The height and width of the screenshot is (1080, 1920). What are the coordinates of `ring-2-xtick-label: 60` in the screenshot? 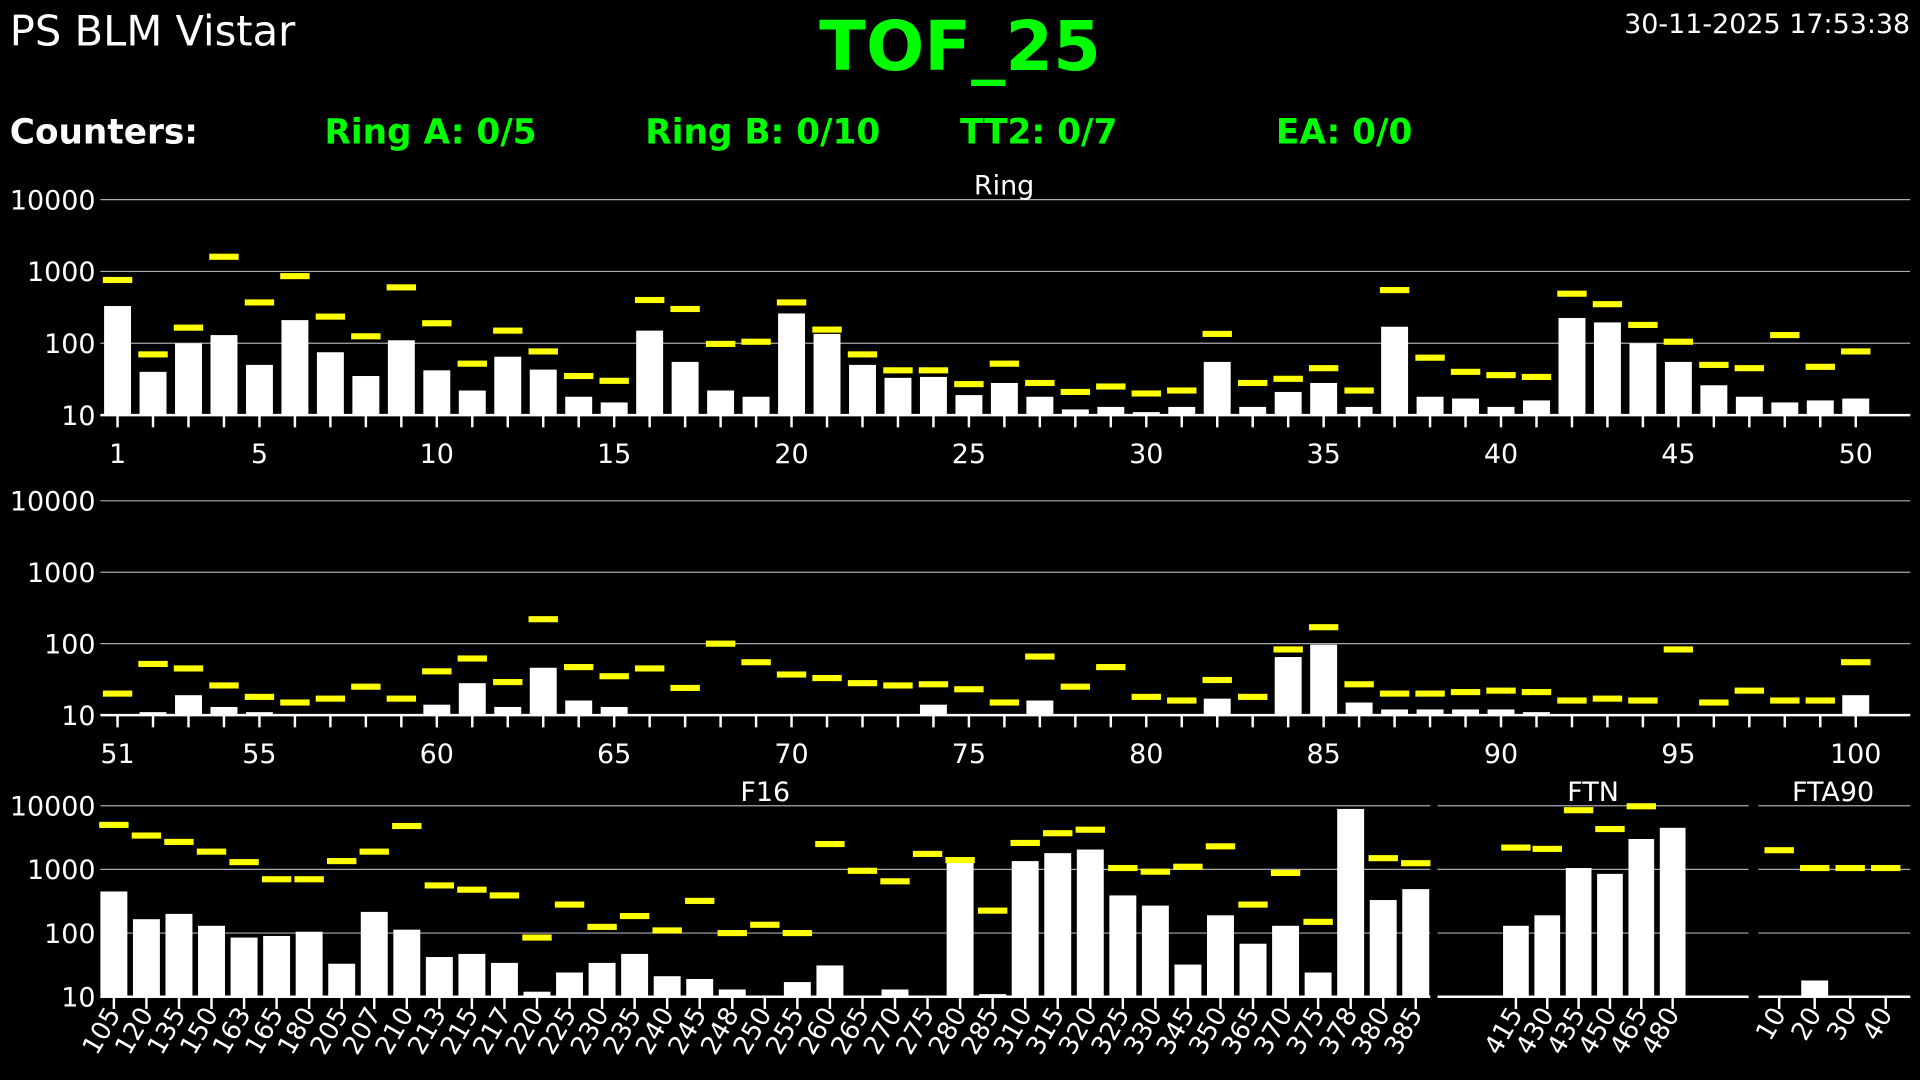 It's located at (437, 754).